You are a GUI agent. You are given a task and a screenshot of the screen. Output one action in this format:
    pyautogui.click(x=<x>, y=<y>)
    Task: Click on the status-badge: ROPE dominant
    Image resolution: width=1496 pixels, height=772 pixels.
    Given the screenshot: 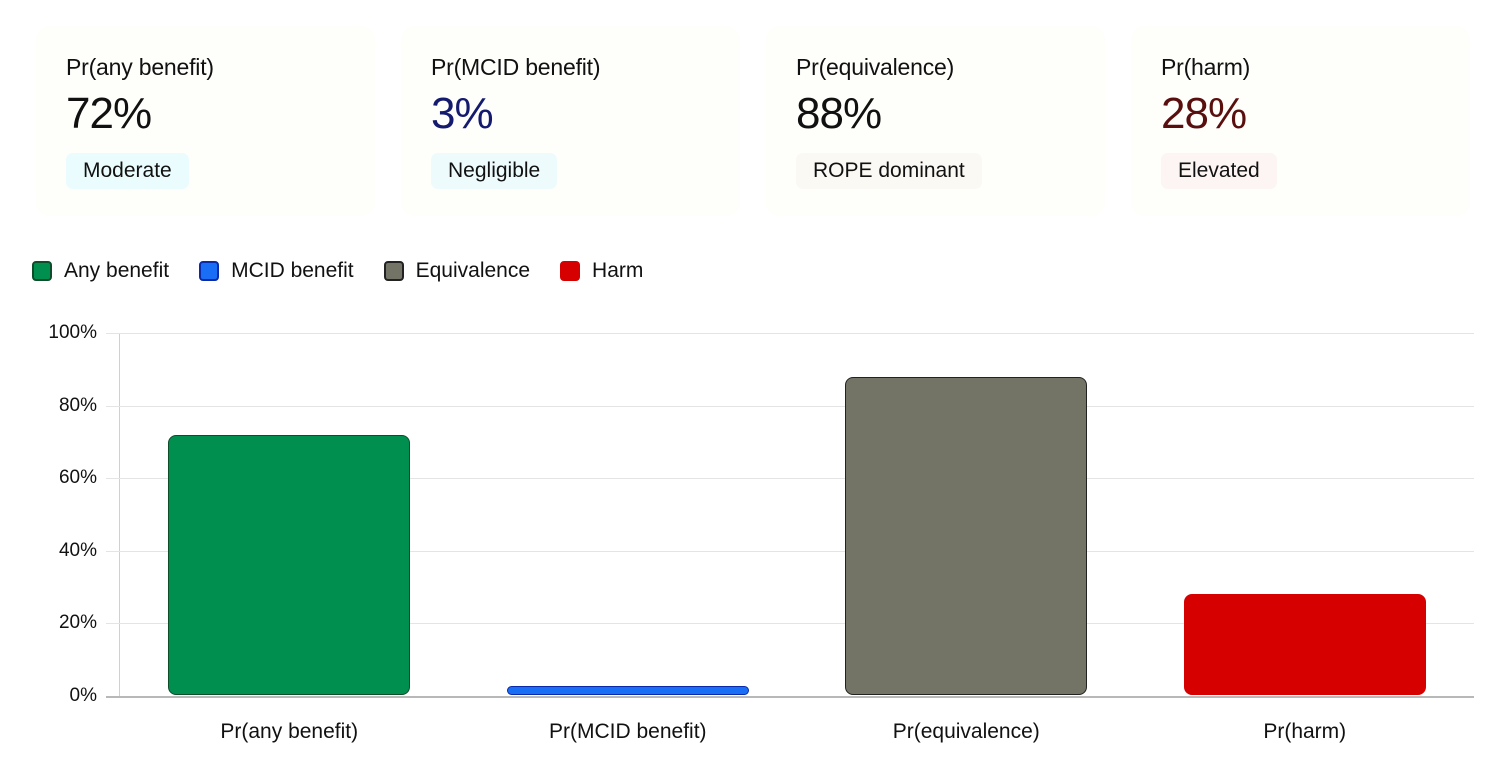 What is the action you would take?
    pyautogui.click(x=889, y=171)
    